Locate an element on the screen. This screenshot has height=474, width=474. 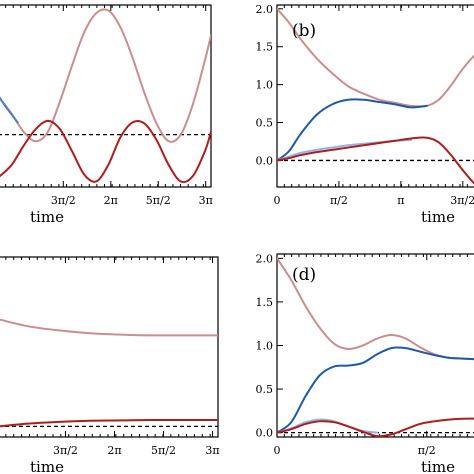
panel-label: (b) is located at coordinates (304, 31).